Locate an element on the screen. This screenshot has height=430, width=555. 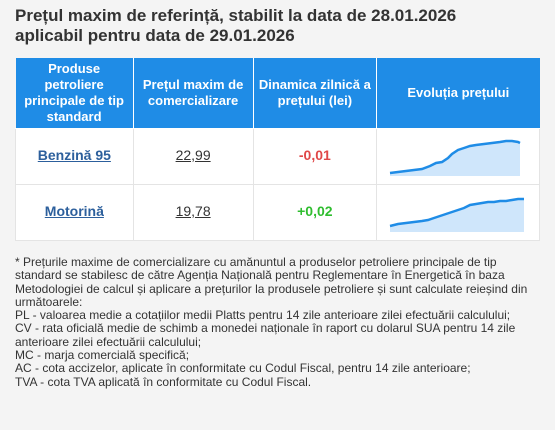
change-cell: +0,02 is located at coordinates (315, 212).